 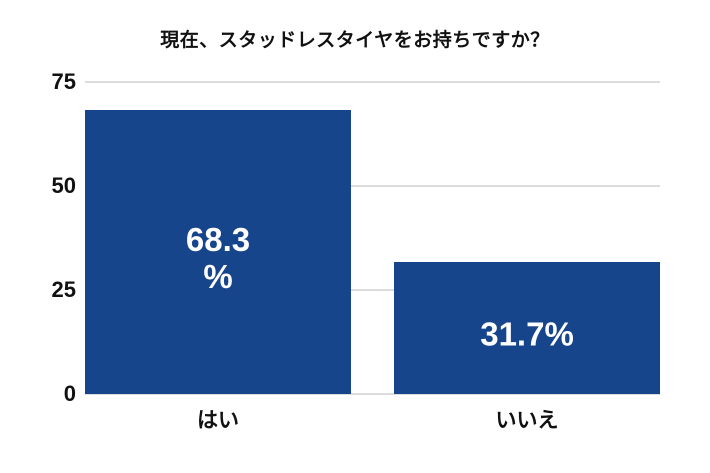 I want to click on y-axis-tick-label: 75, so click(x=63, y=81).